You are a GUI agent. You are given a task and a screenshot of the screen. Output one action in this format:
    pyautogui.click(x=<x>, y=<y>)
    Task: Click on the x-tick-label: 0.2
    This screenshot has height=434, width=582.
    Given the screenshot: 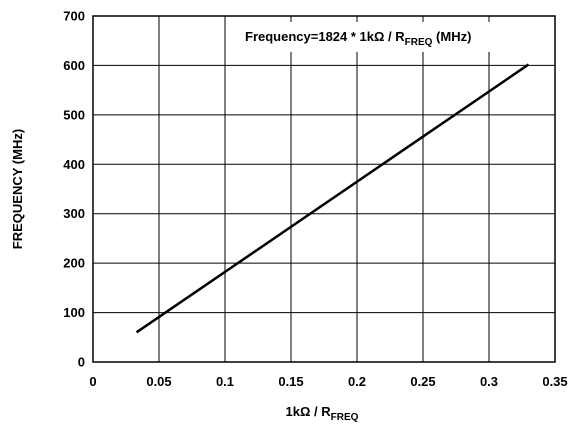 What is the action you would take?
    pyautogui.click(x=357, y=381)
    